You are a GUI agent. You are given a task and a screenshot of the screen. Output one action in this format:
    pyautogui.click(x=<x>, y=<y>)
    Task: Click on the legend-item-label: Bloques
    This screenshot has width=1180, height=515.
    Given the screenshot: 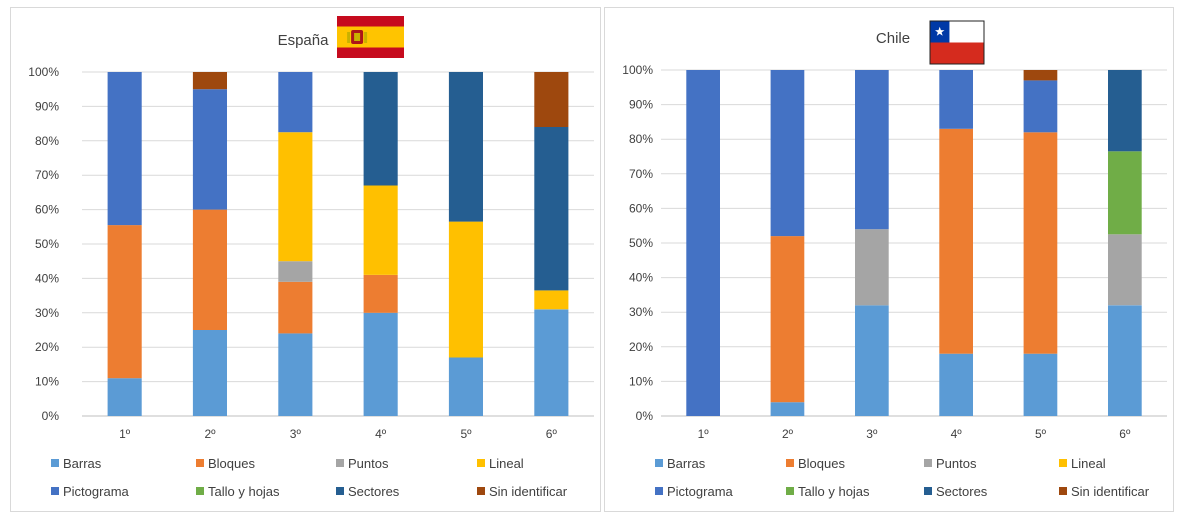 What is the action you would take?
    pyautogui.click(x=231, y=463)
    